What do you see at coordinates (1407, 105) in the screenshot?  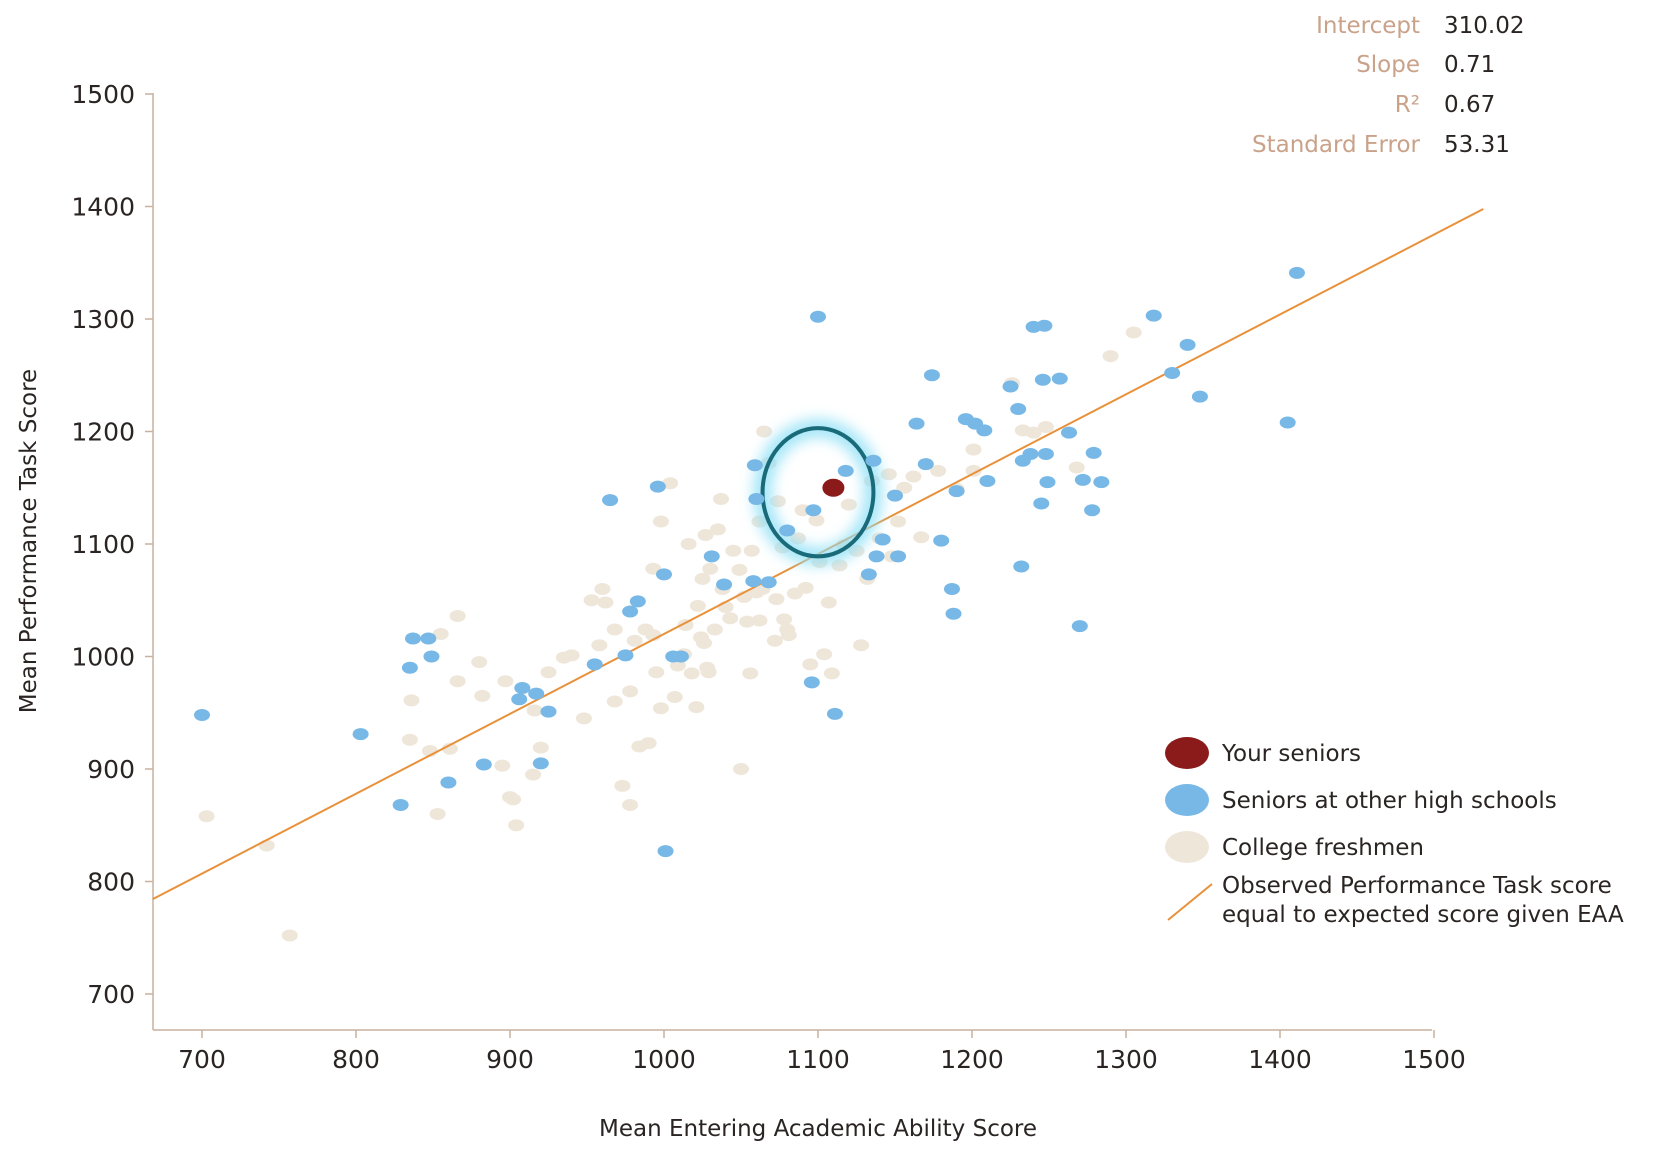 I see `stat-name-r-squared: R²` at bounding box center [1407, 105].